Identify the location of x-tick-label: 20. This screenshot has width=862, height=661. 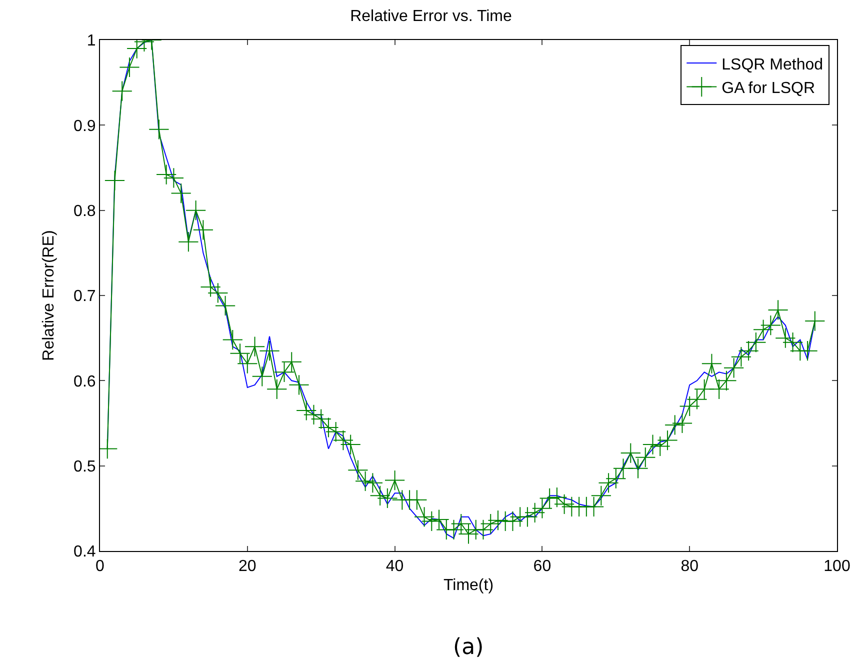
(247, 567).